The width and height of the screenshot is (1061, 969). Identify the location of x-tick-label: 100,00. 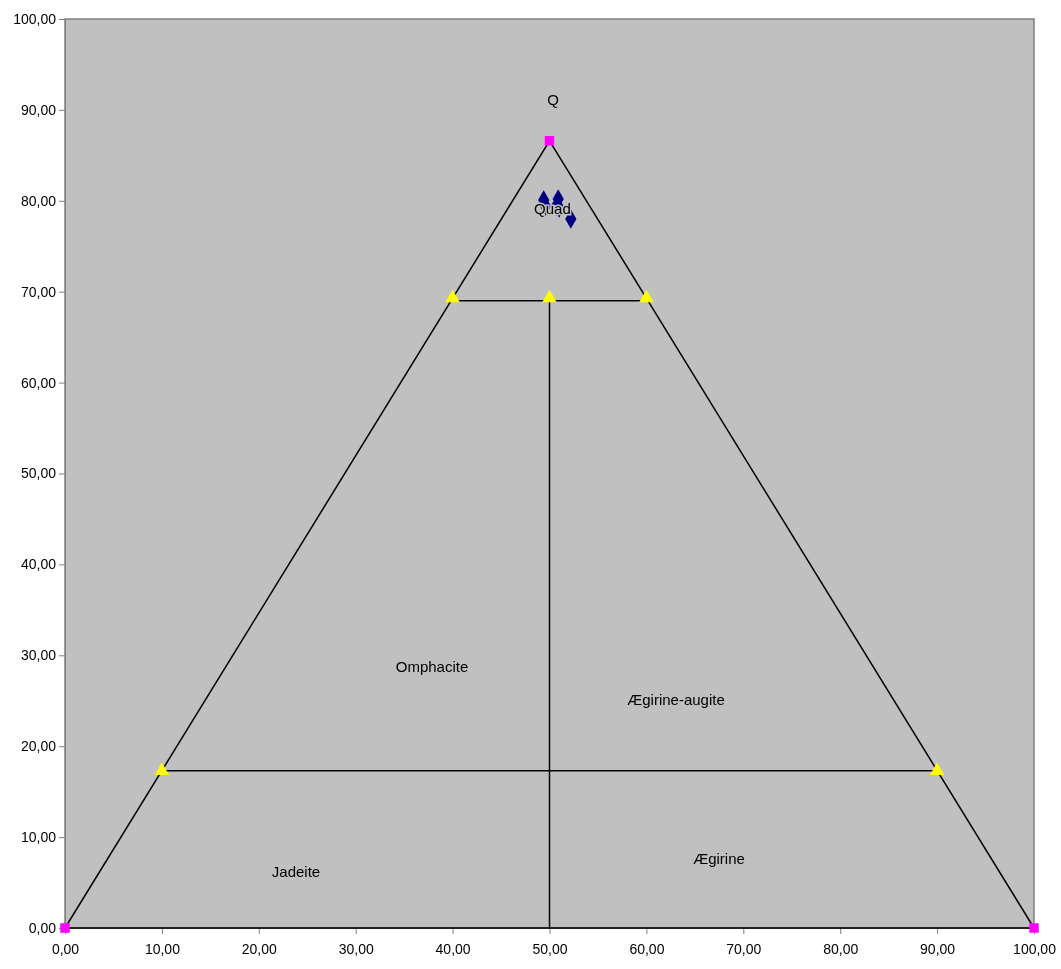
(1035, 948).